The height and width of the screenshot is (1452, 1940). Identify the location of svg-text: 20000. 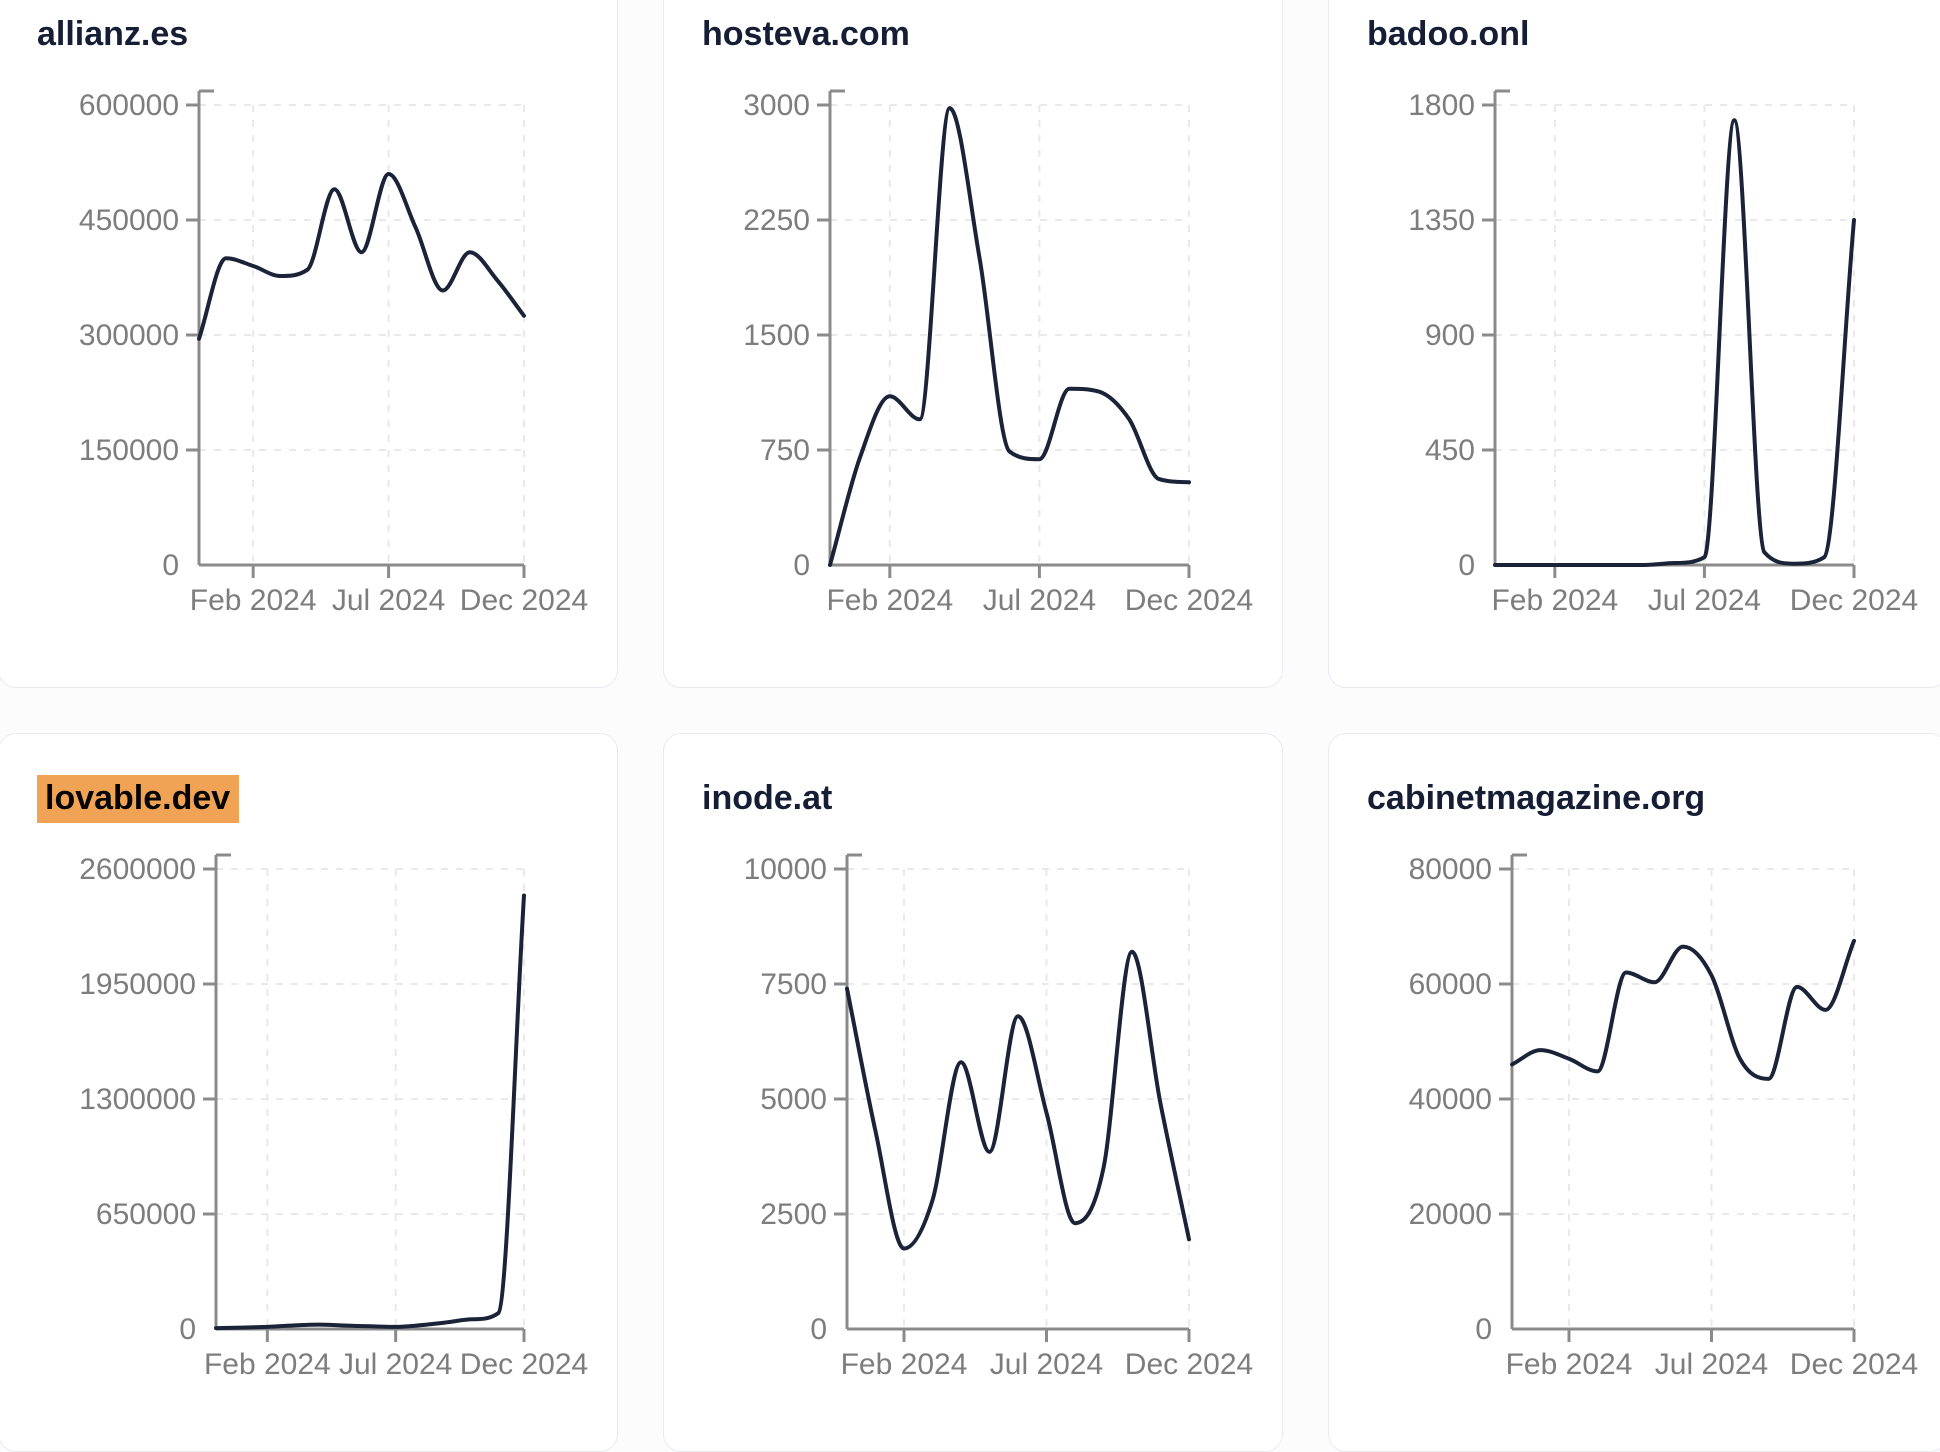
(1450, 1214).